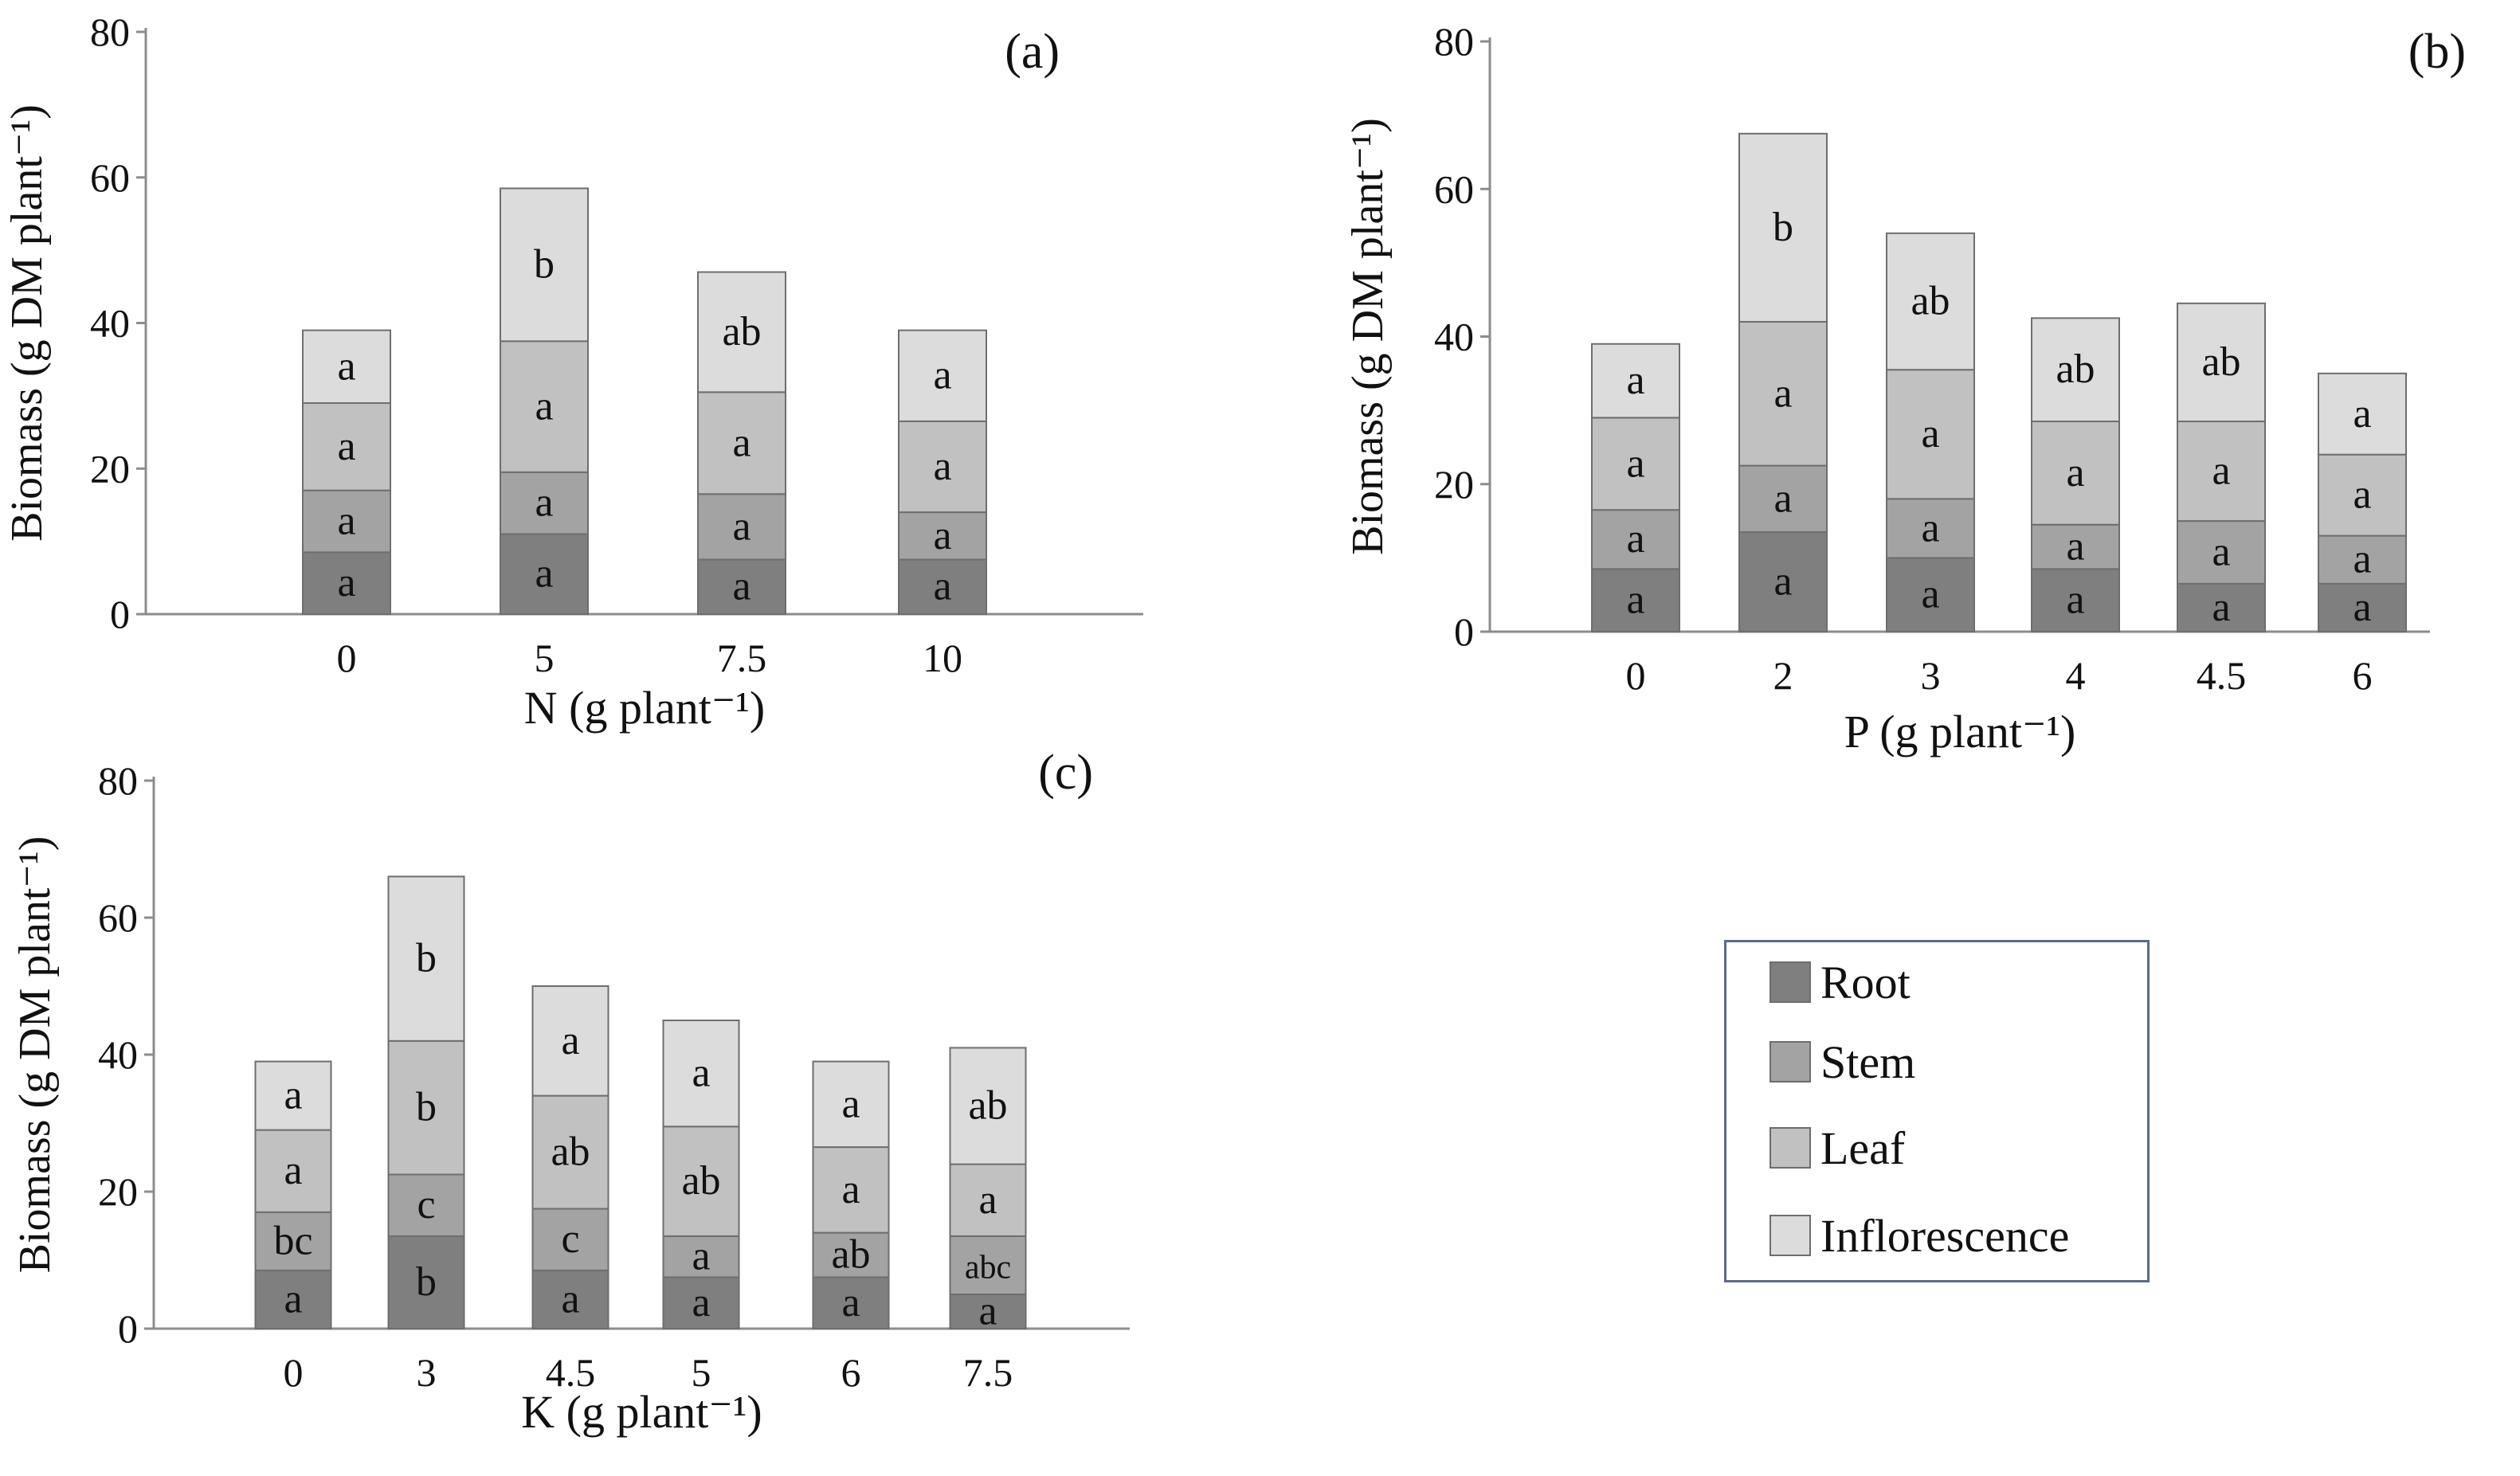  Describe the element at coordinates (2222, 675) in the screenshot. I see `panel-b-x-tick-label: 4.5` at that location.